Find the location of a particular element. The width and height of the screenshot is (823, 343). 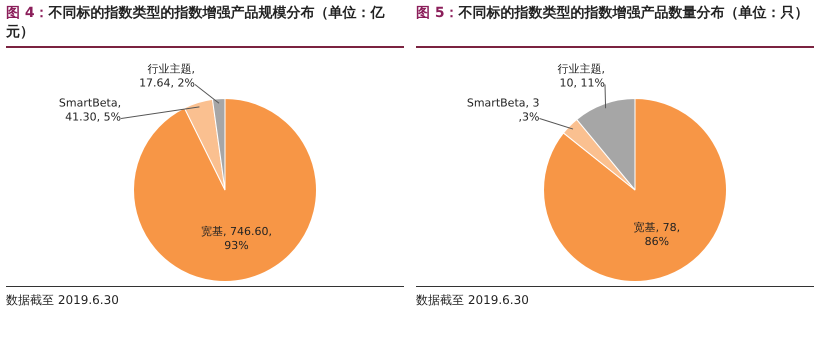

slice-label: 行业主题, 10, 11% is located at coordinates (581, 76).